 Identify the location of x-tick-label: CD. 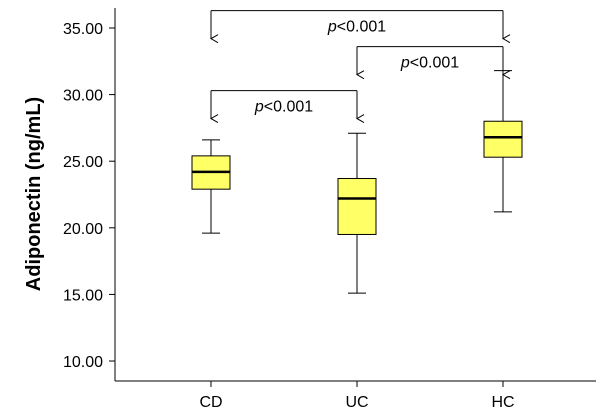
(210, 402).